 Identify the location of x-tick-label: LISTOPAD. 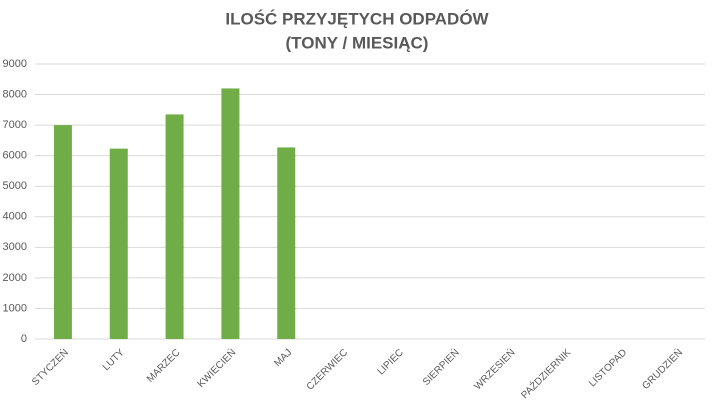
(608, 368).